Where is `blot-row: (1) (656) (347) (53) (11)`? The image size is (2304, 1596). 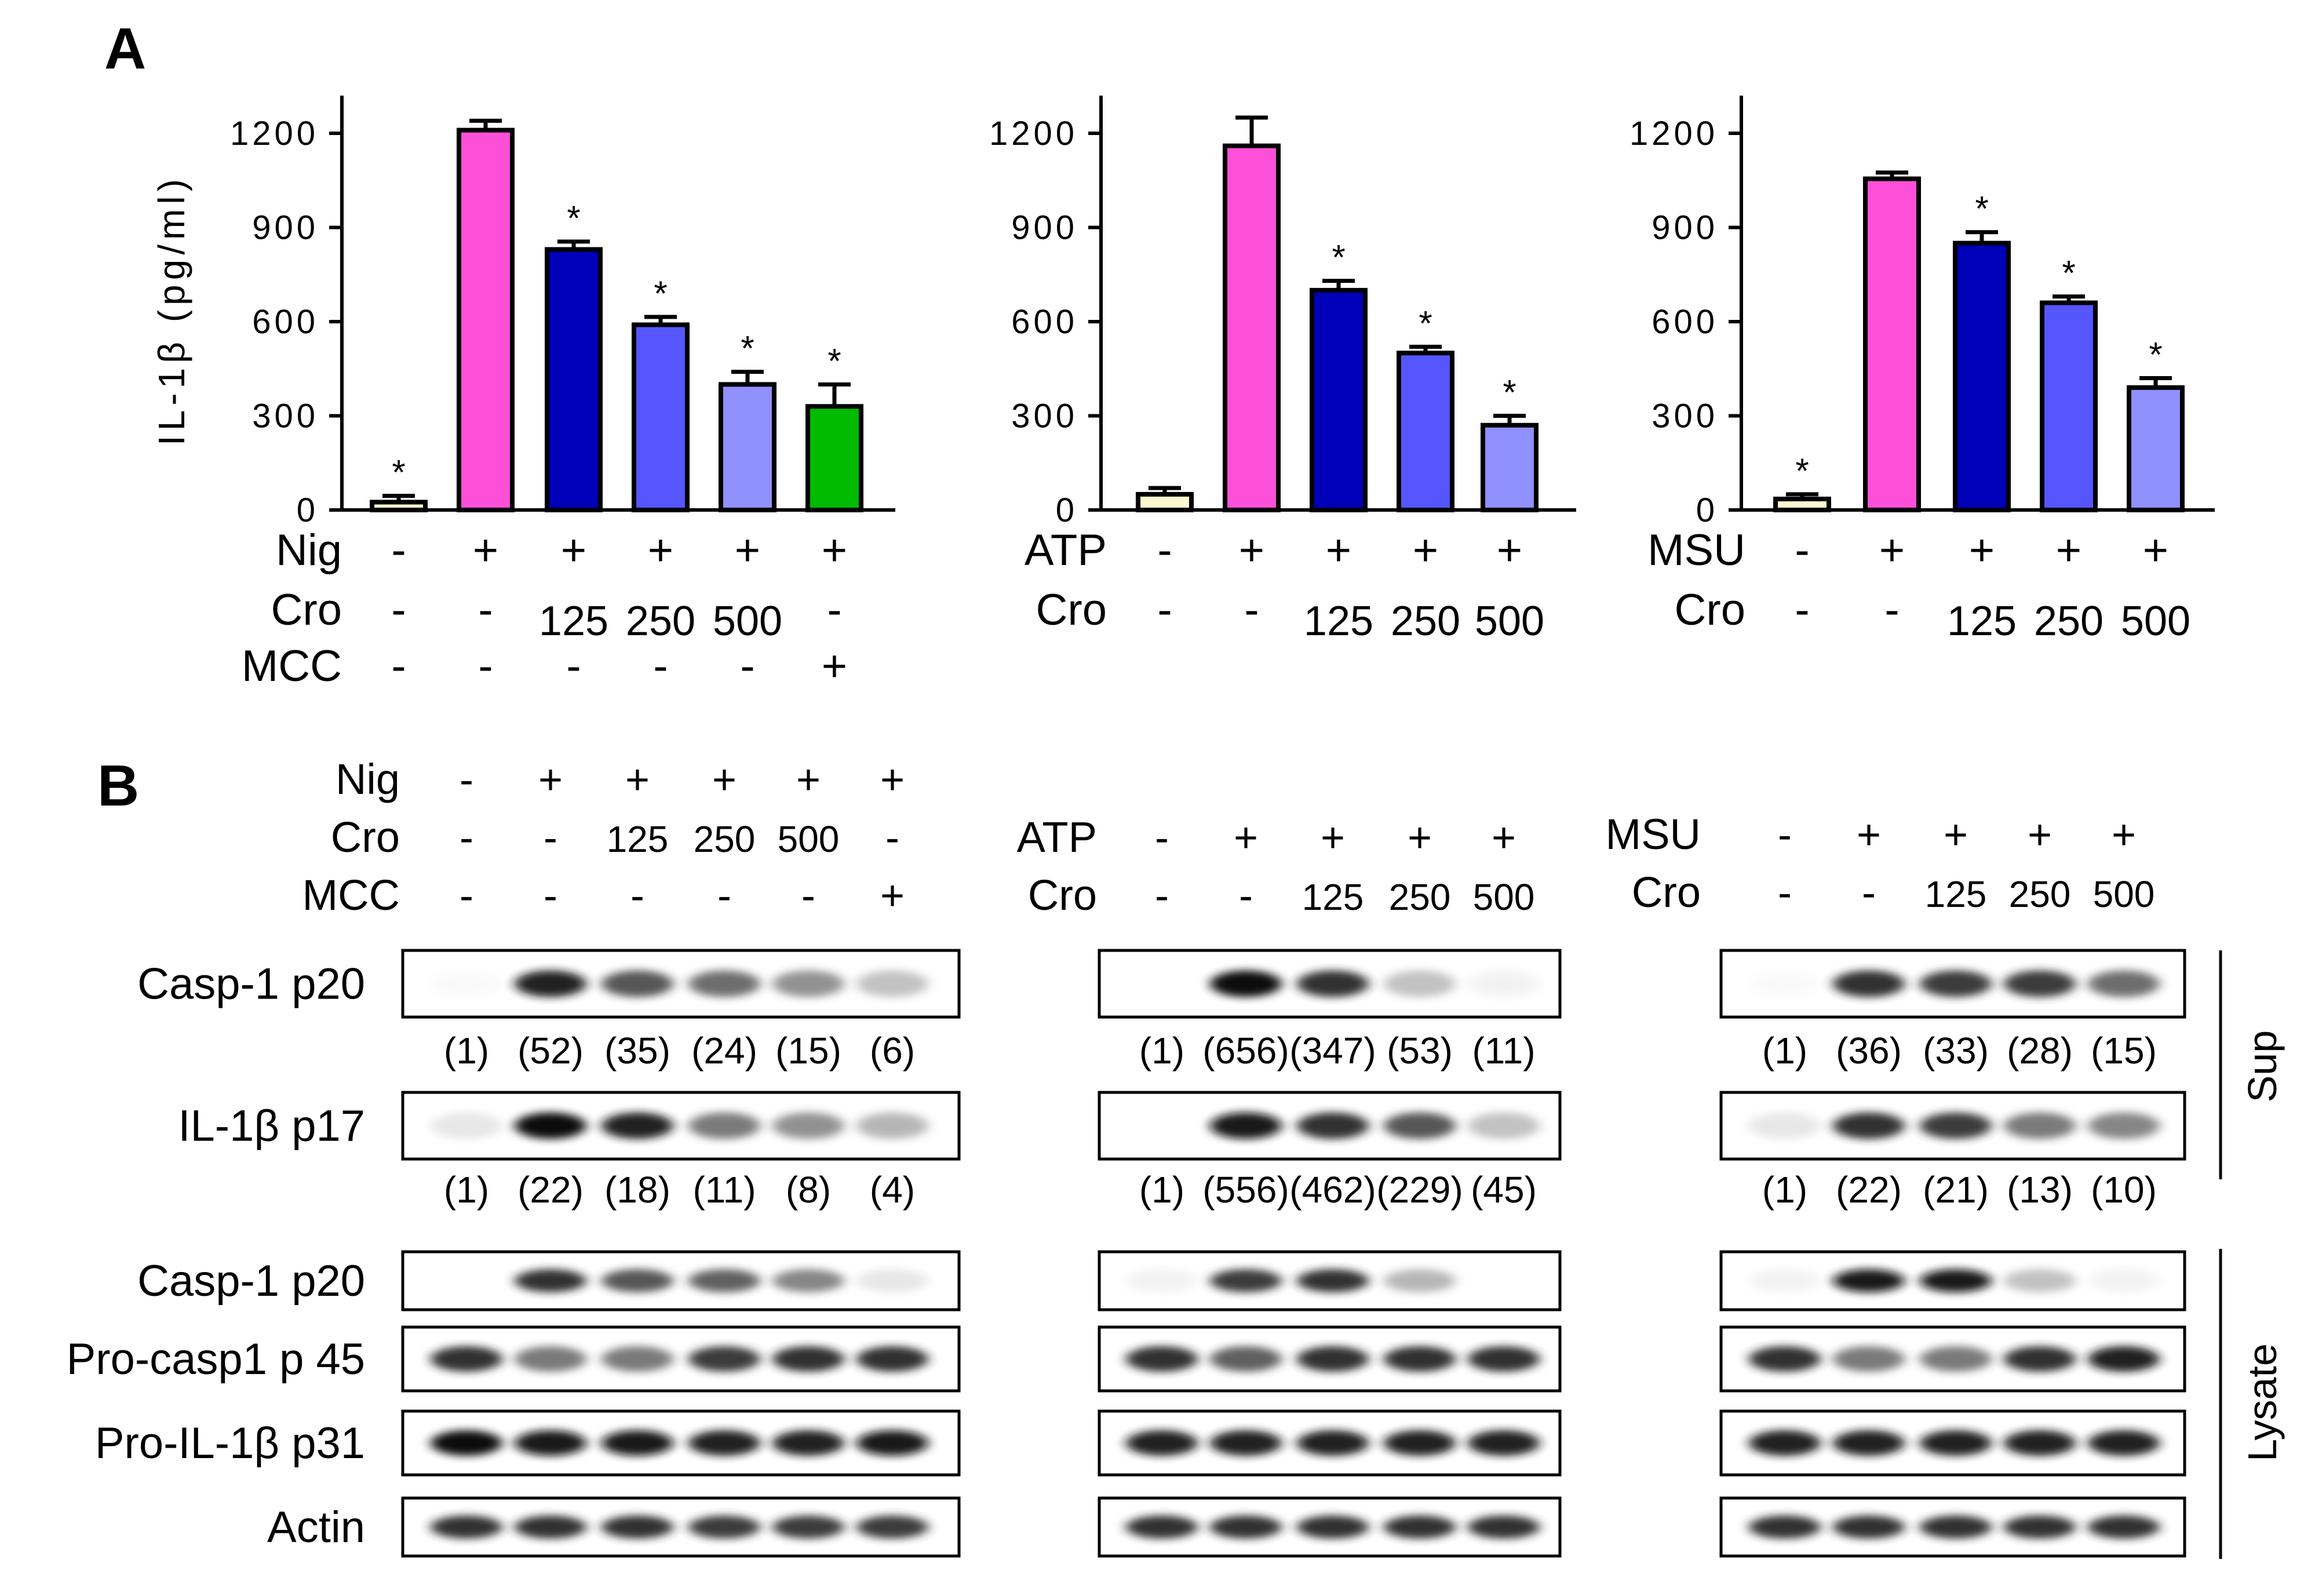 blot-row: (1) (656) (347) (53) (11) is located at coordinates (1330, 1011).